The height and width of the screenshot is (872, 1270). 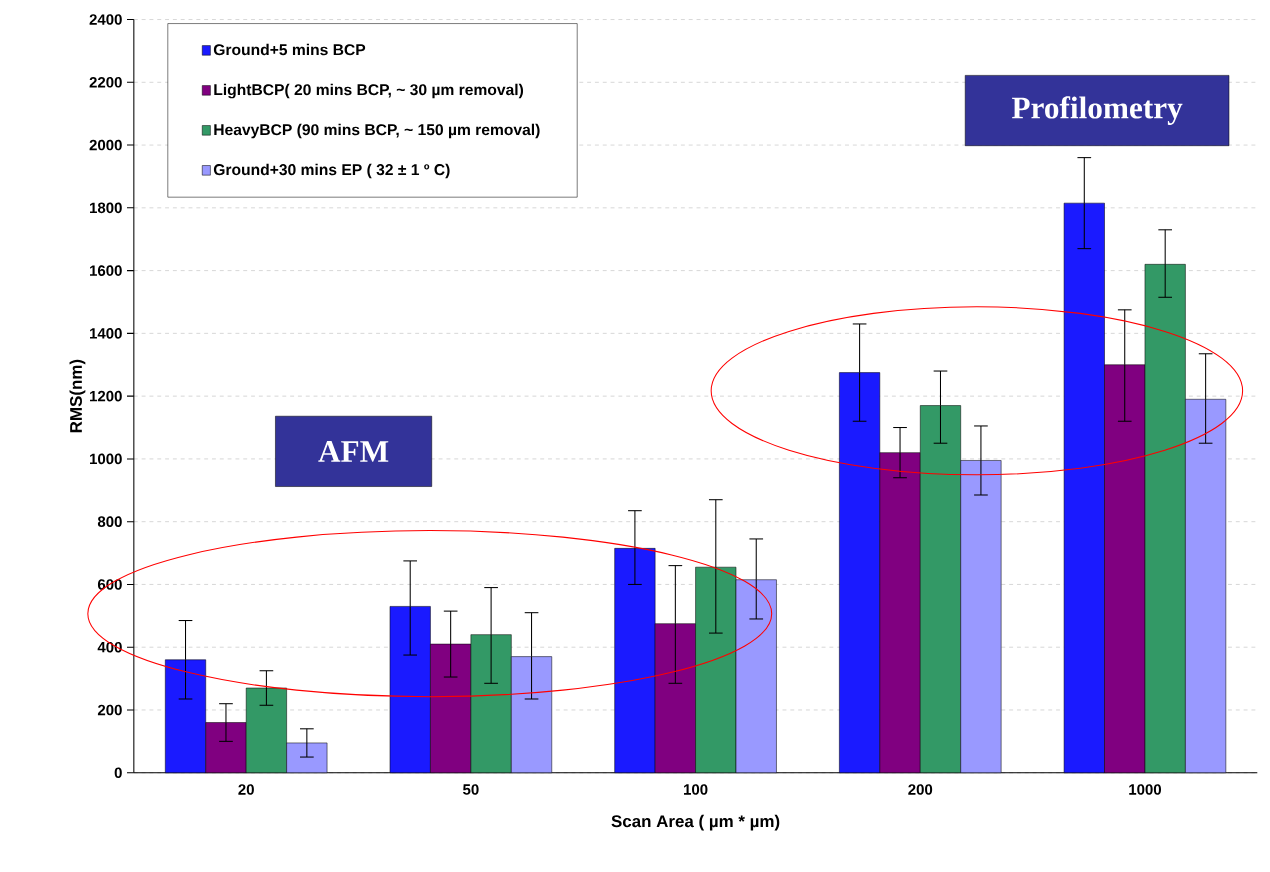 What do you see at coordinates (118, 772) in the screenshot?
I see `y-tick-label: 0` at bounding box center [118, 772].